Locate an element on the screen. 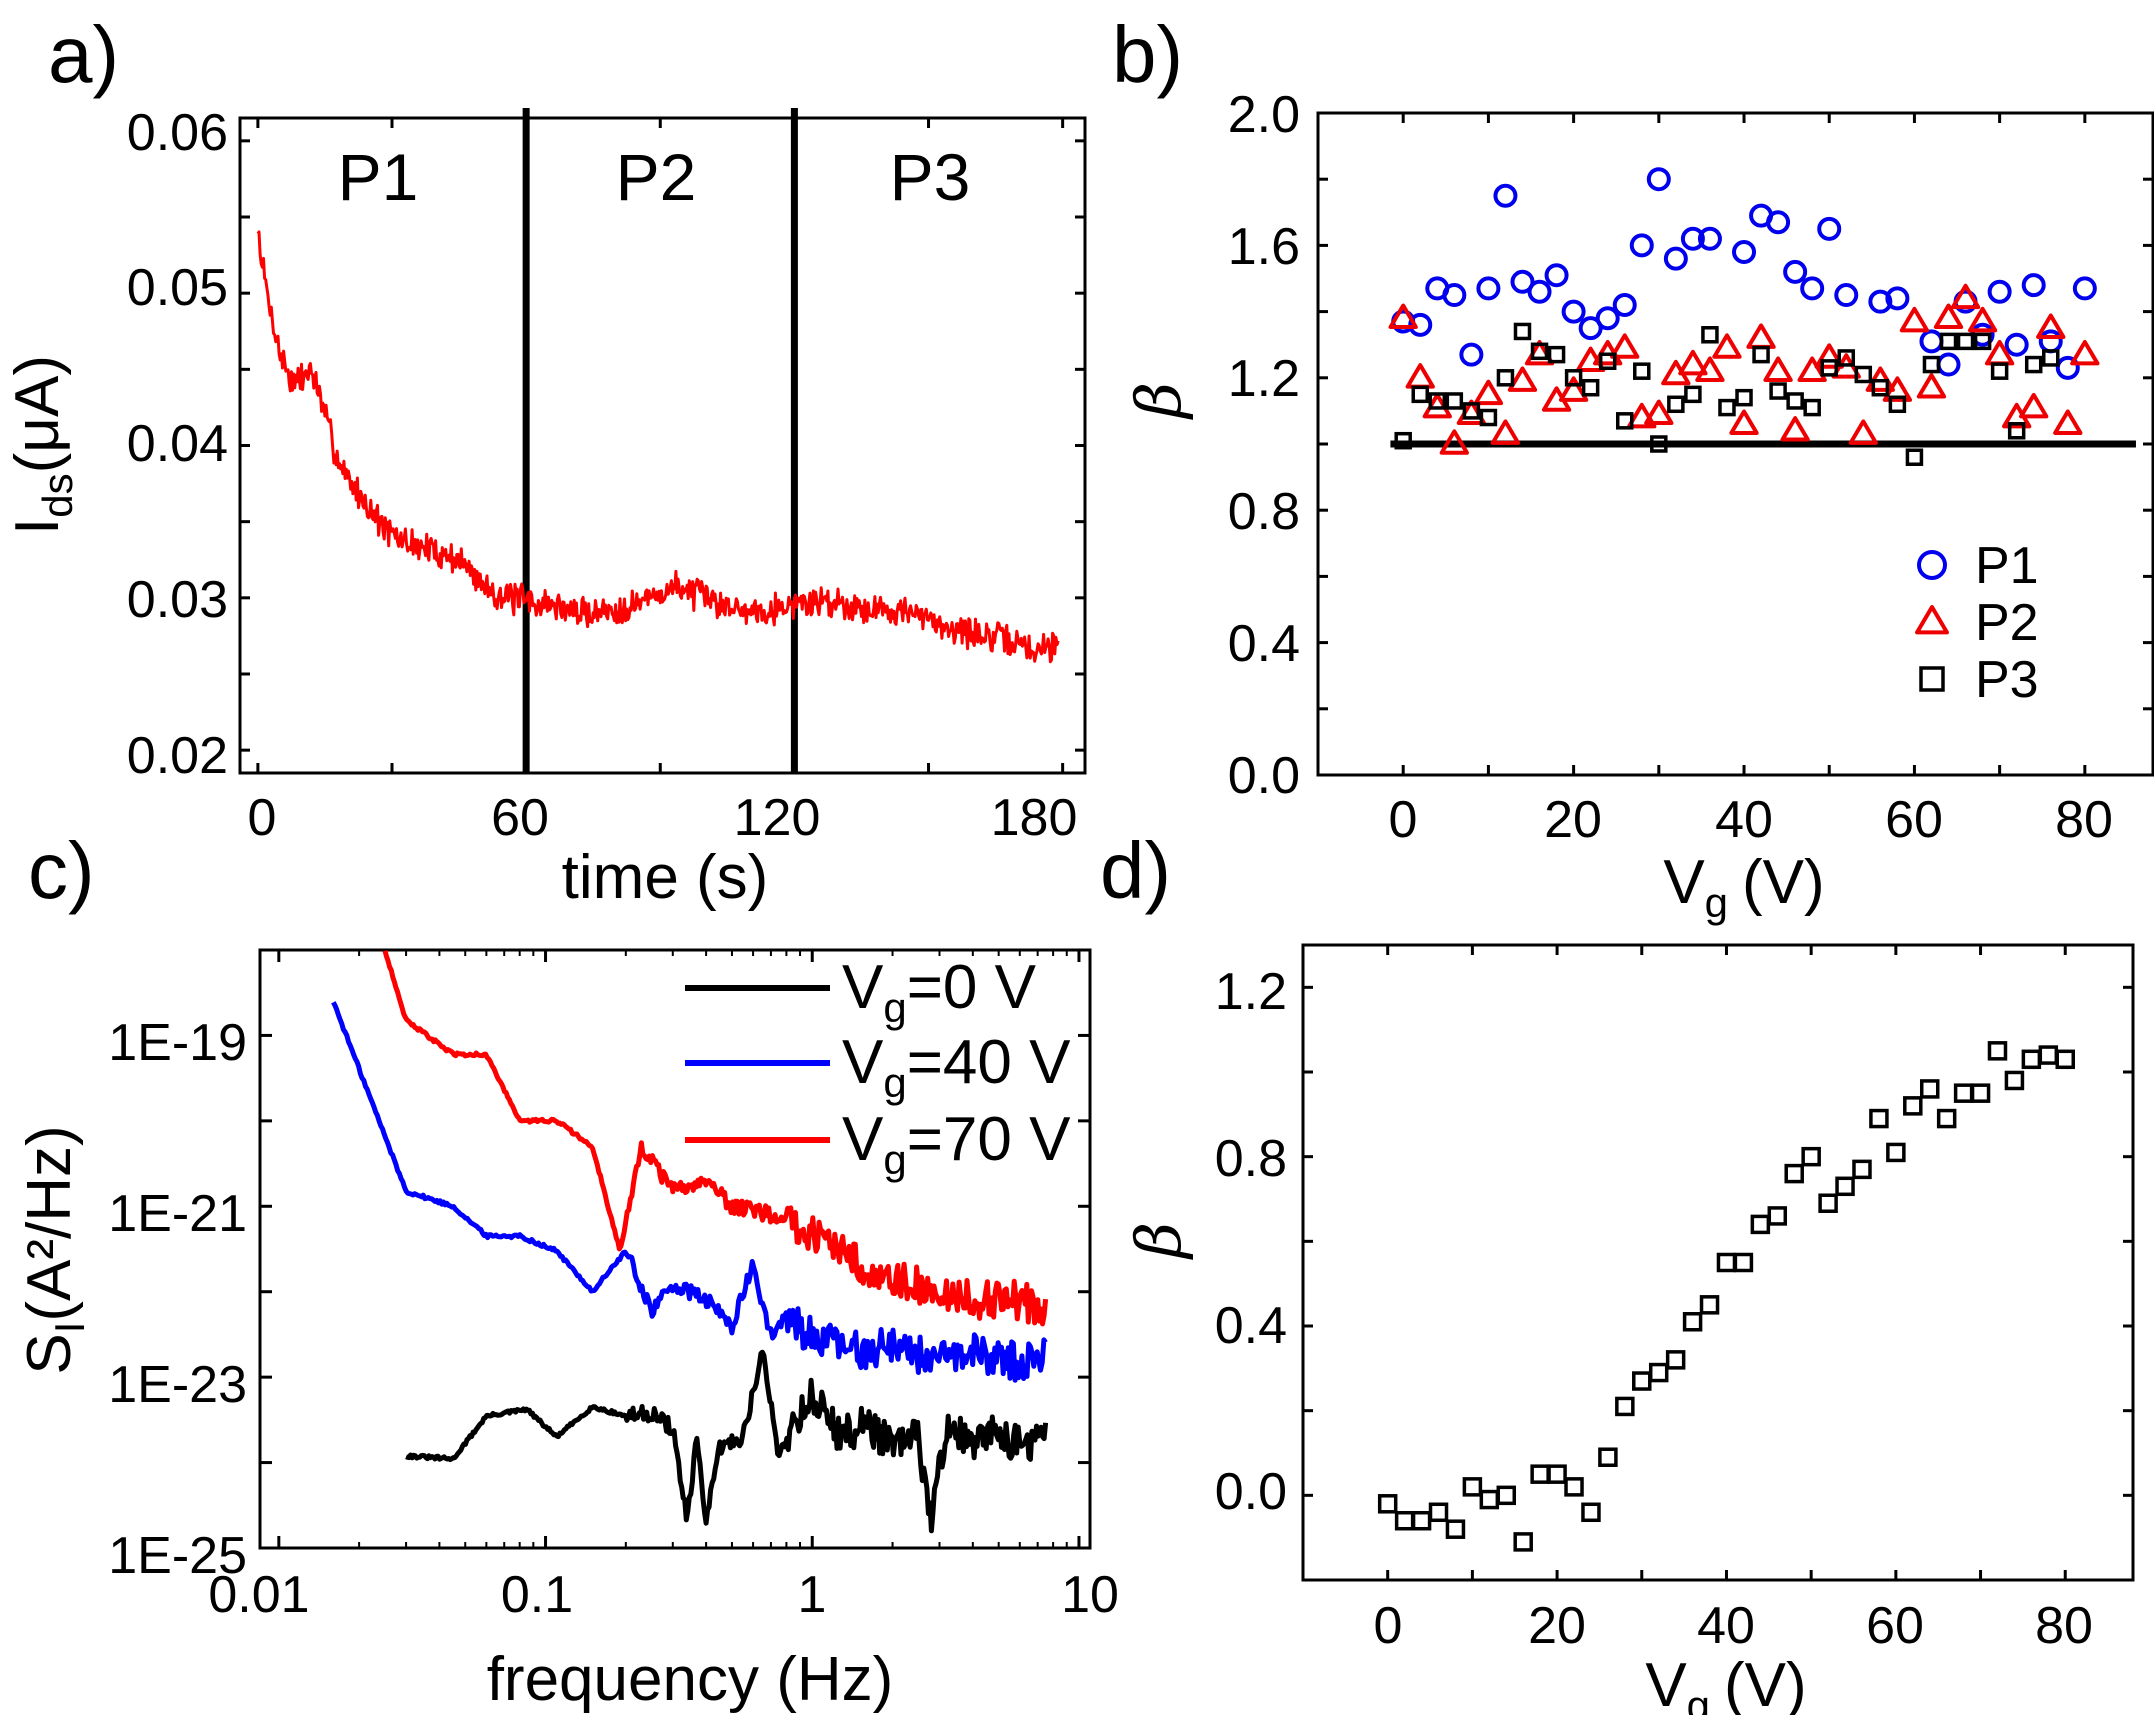 The image size is (2154, 1720). yaxis-label-c: SI(A²/Hz) is located at coordinates (54, 1249).